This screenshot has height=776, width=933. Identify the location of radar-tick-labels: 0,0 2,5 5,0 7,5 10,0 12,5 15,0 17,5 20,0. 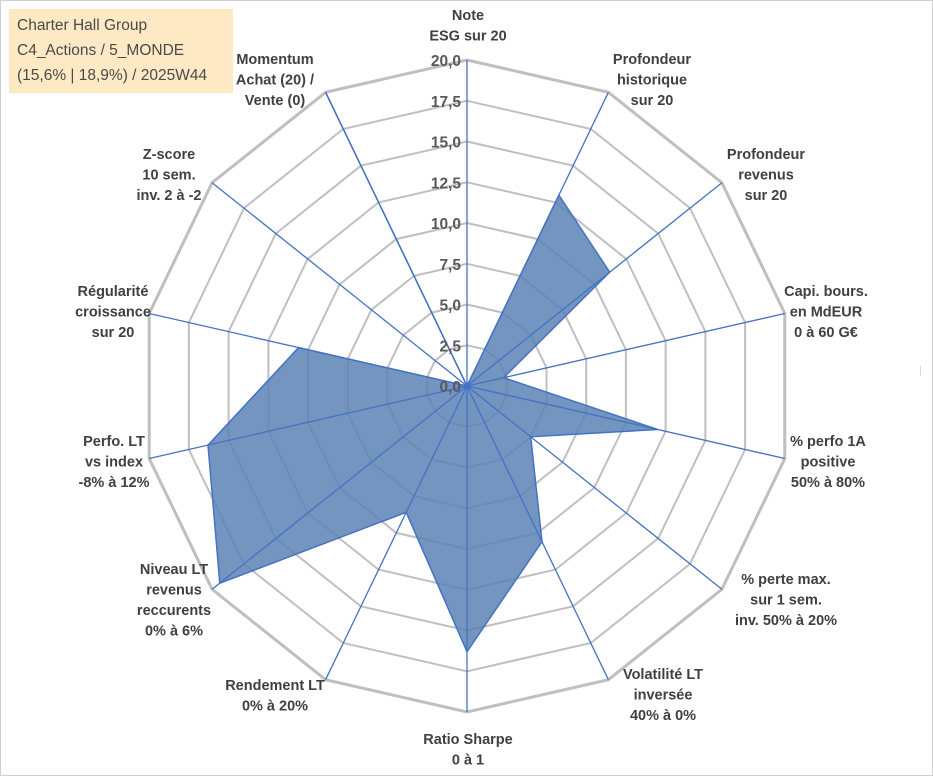
(446, 224).